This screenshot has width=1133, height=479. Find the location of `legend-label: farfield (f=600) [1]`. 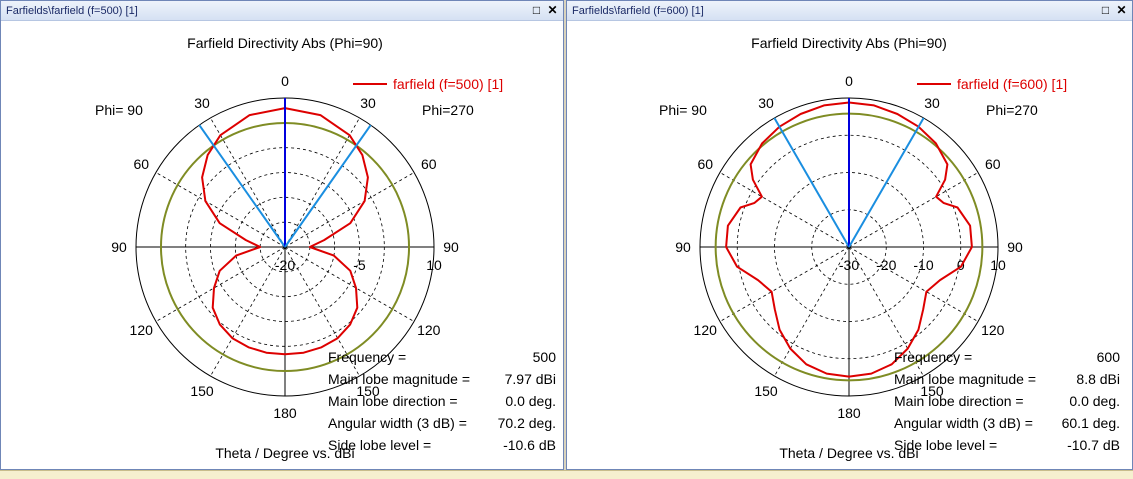

legend-label: farfield (f=600) [1] is located at coordinates (1012, 84).